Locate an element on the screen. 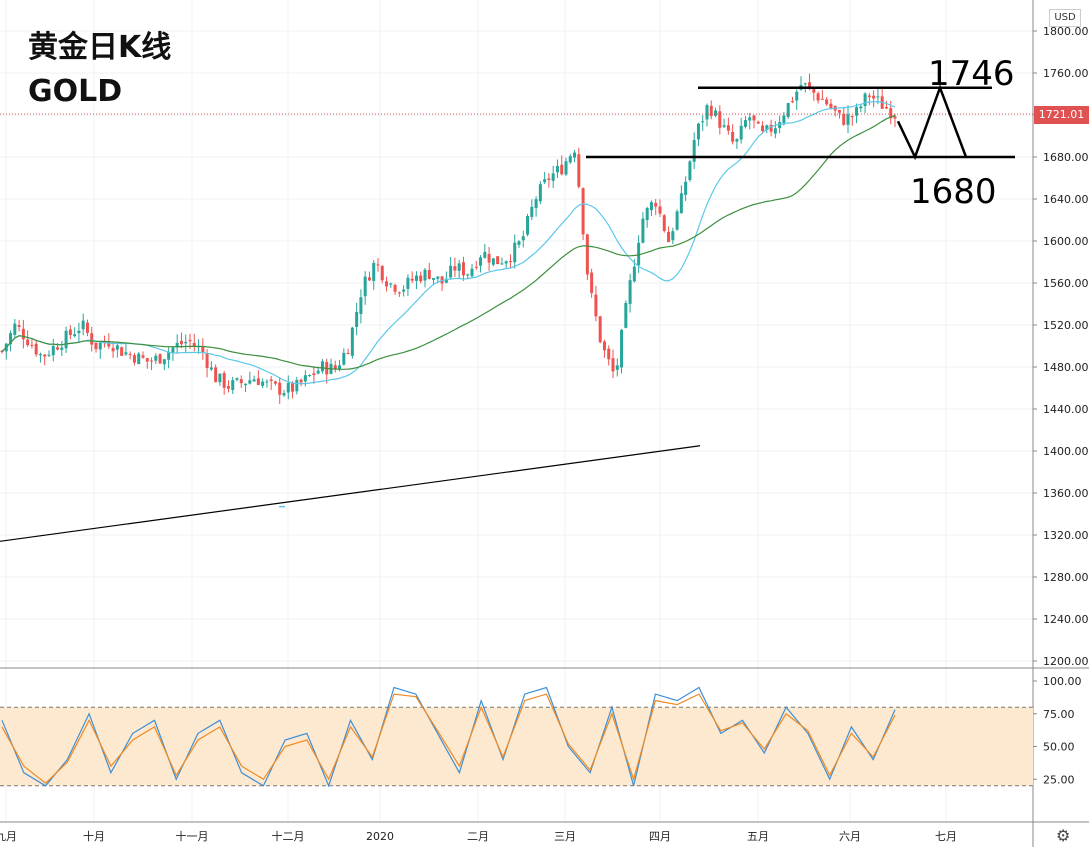  long-trend-line is located at coordinates (350, 493).